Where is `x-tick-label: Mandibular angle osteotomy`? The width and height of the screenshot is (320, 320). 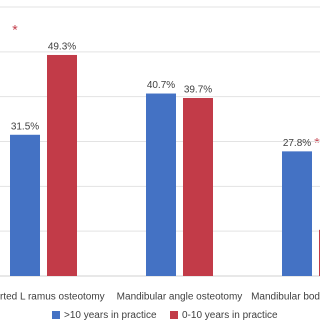
x-tick-label: Mandibular angle osteotomy is located at coordinates (180, 297).